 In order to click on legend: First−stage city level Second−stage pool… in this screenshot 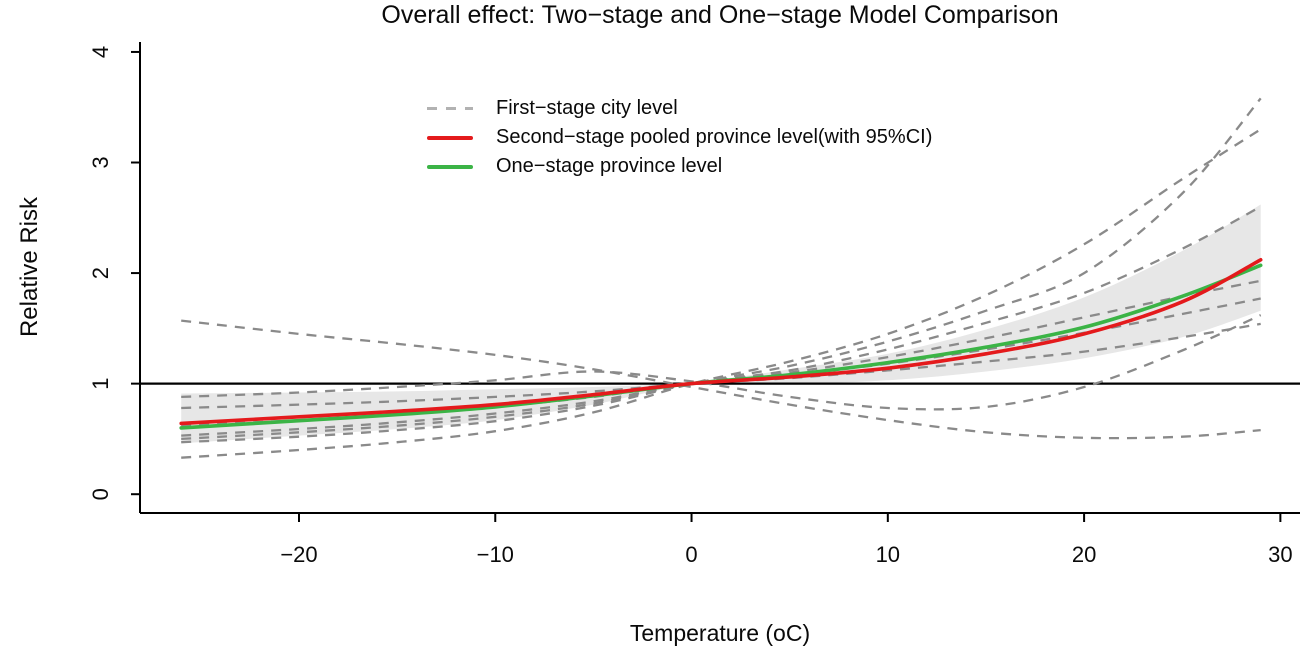, I will do `click(679, 137)`.